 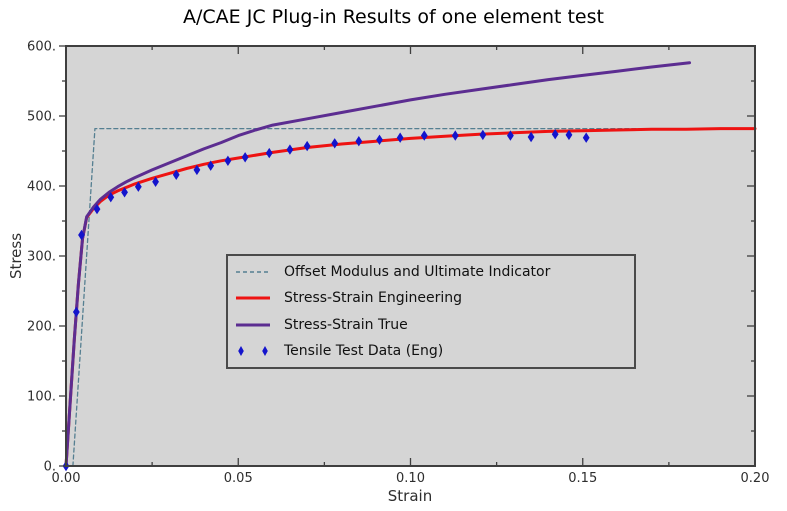 What do you see at coordinates (41, 327) in the screenshot?
I see `y-tick-label: 200.` at bounding box center [41, 327].